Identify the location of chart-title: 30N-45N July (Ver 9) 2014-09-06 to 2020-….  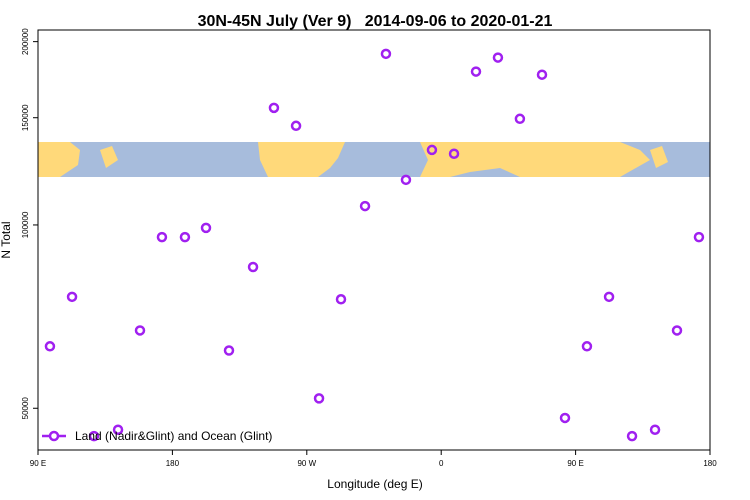
(375, 21).